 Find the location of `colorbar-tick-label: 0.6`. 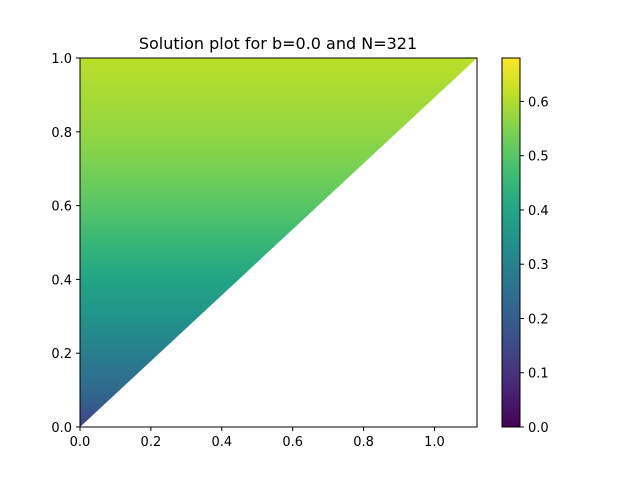

colorbar-tick-label: 0.6 is located at coordinates (538, 102).